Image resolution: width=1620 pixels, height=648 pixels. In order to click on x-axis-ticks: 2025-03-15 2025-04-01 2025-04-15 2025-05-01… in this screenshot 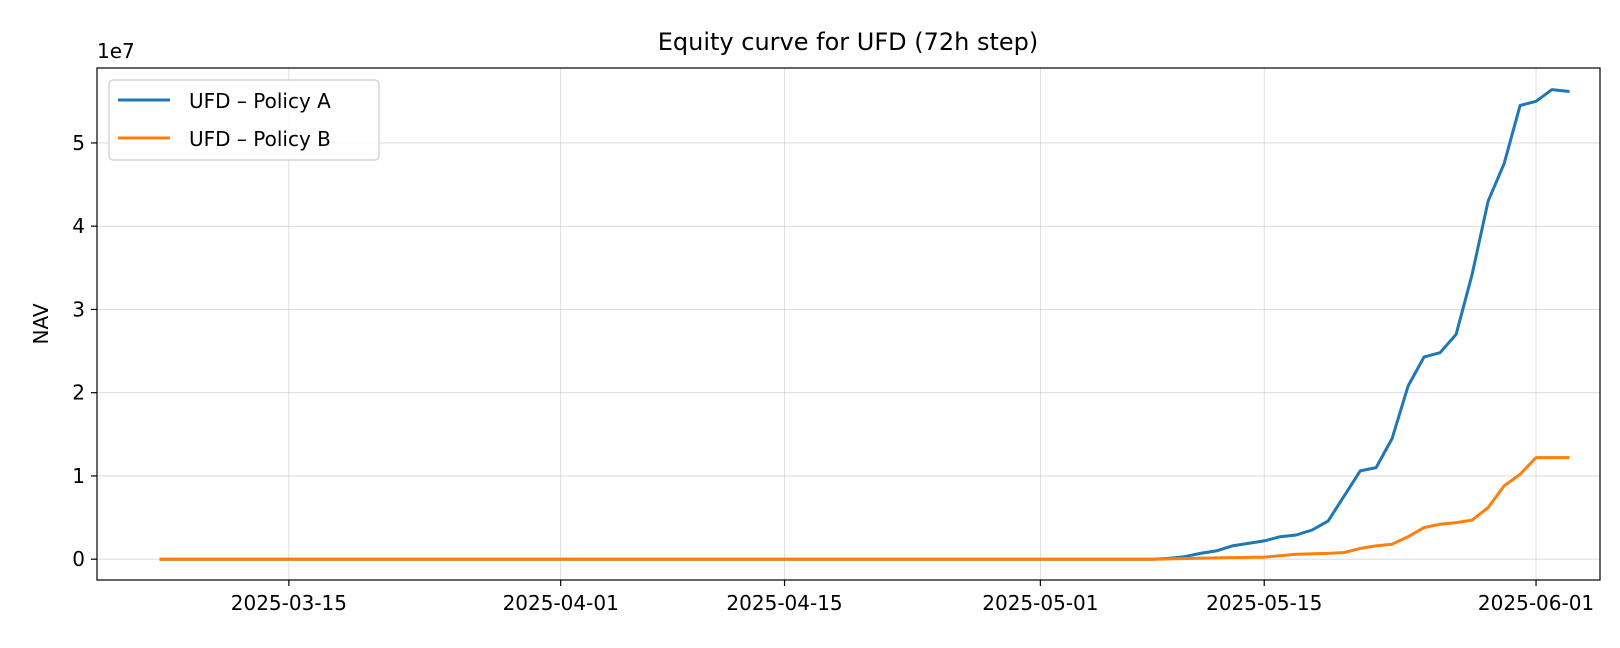, I will do `click(912, 597)`.